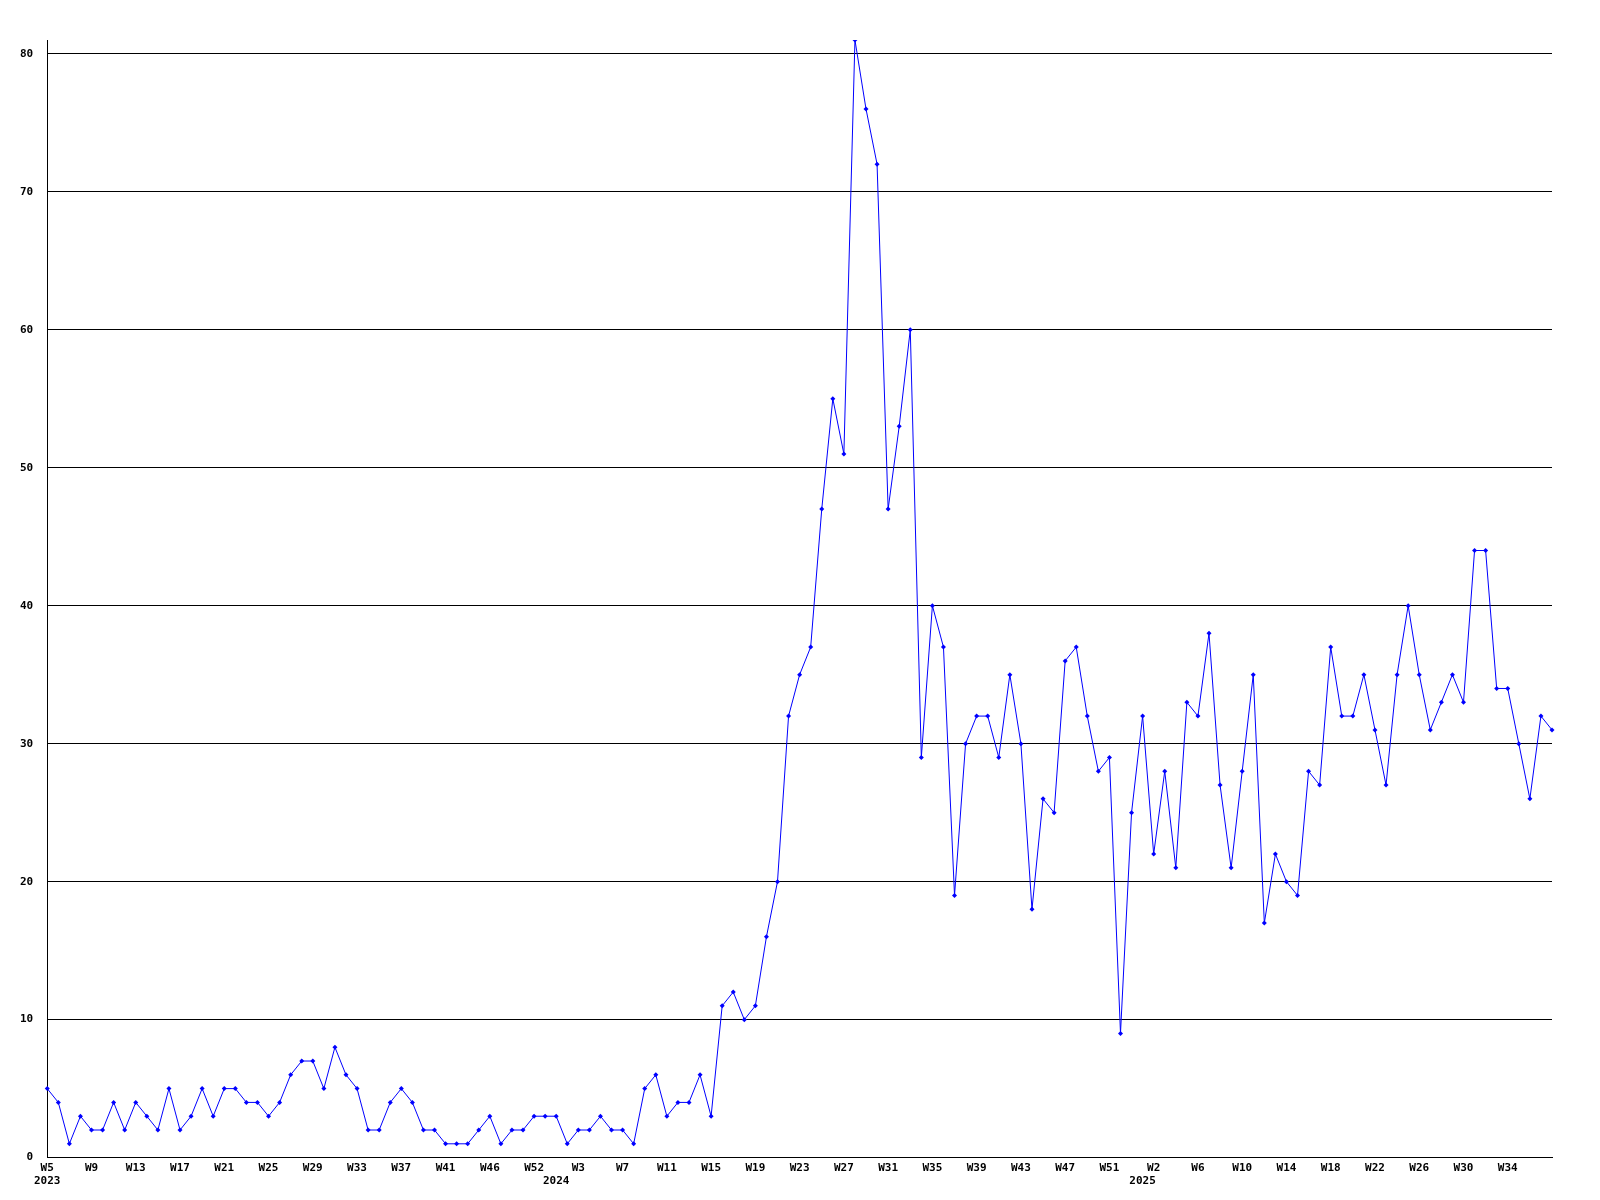 The height and width of the screenshot is (1200, 1600). Describe the element at coordinates (711, 1168) in the screenshot. I see `x-tick-label: W15` at that location.